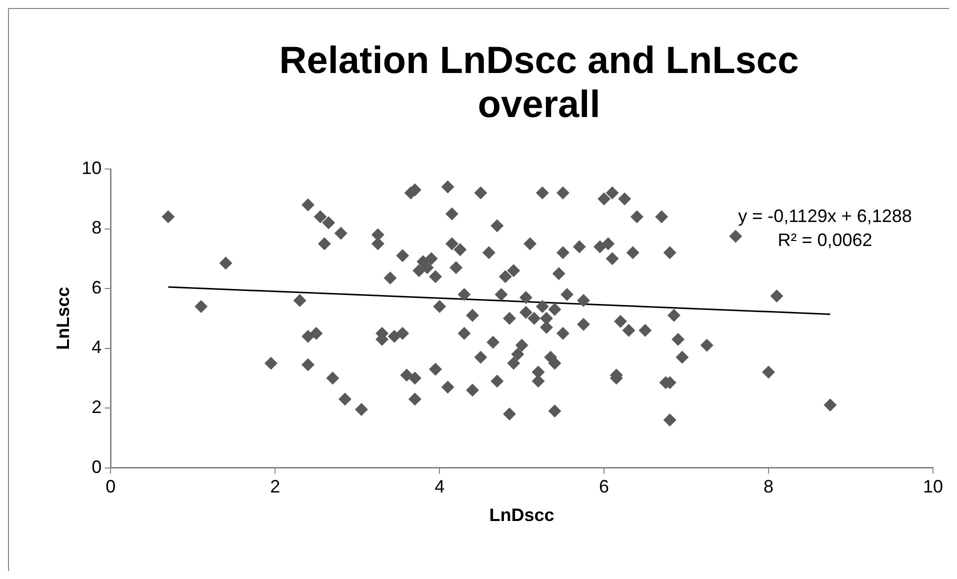 Image resolution: width=957 pixels, height=579 pixels. What do you see at coordinates (933, 486) in the screenshot?
I see `x-tick-label: 10` at bounding box center [933, 486].